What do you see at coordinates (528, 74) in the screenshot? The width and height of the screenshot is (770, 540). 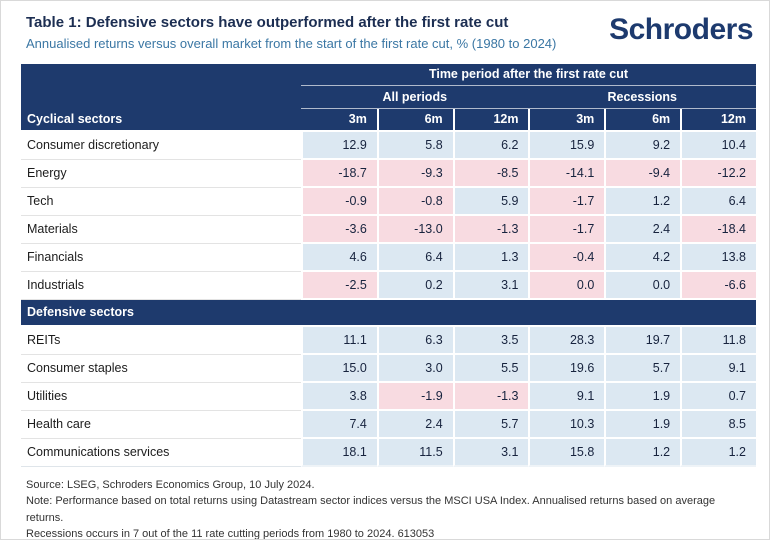 I see `header-time-period-label: Time period after the first rate cut` at bounding box center [528, 74].